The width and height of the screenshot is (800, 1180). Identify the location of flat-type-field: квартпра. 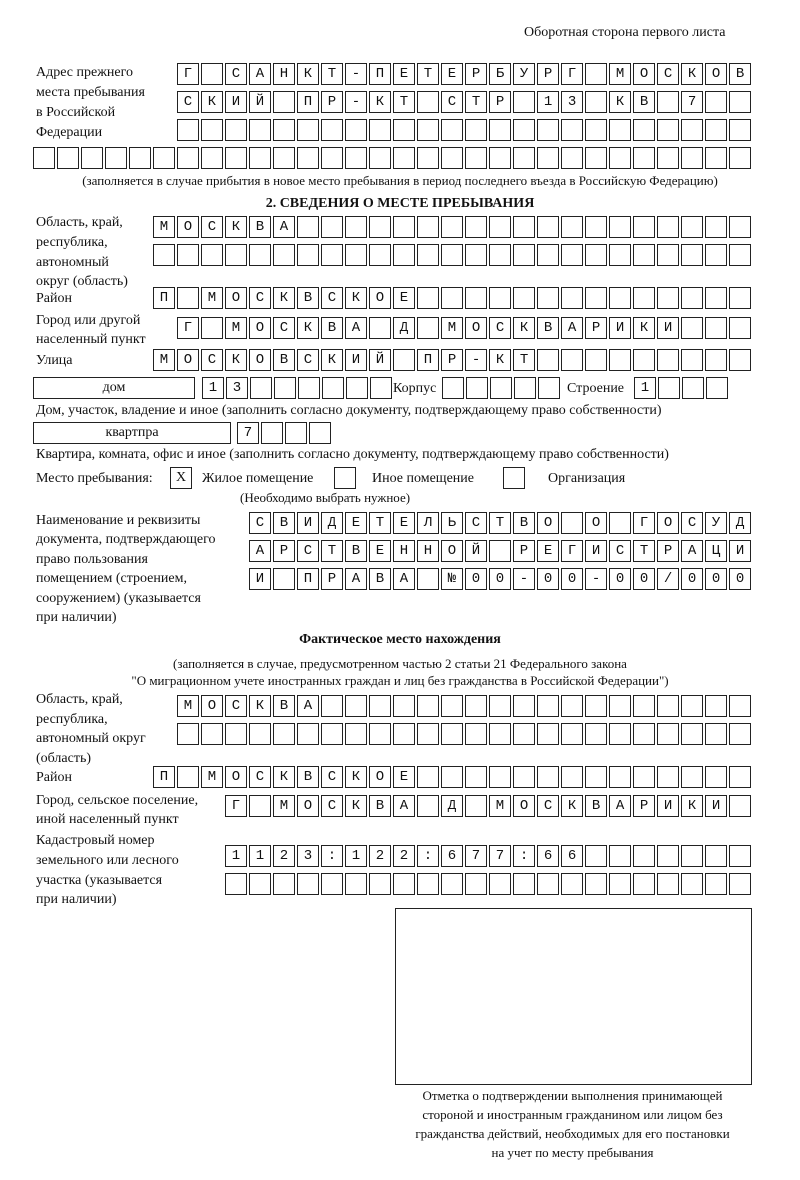
(132, 433).